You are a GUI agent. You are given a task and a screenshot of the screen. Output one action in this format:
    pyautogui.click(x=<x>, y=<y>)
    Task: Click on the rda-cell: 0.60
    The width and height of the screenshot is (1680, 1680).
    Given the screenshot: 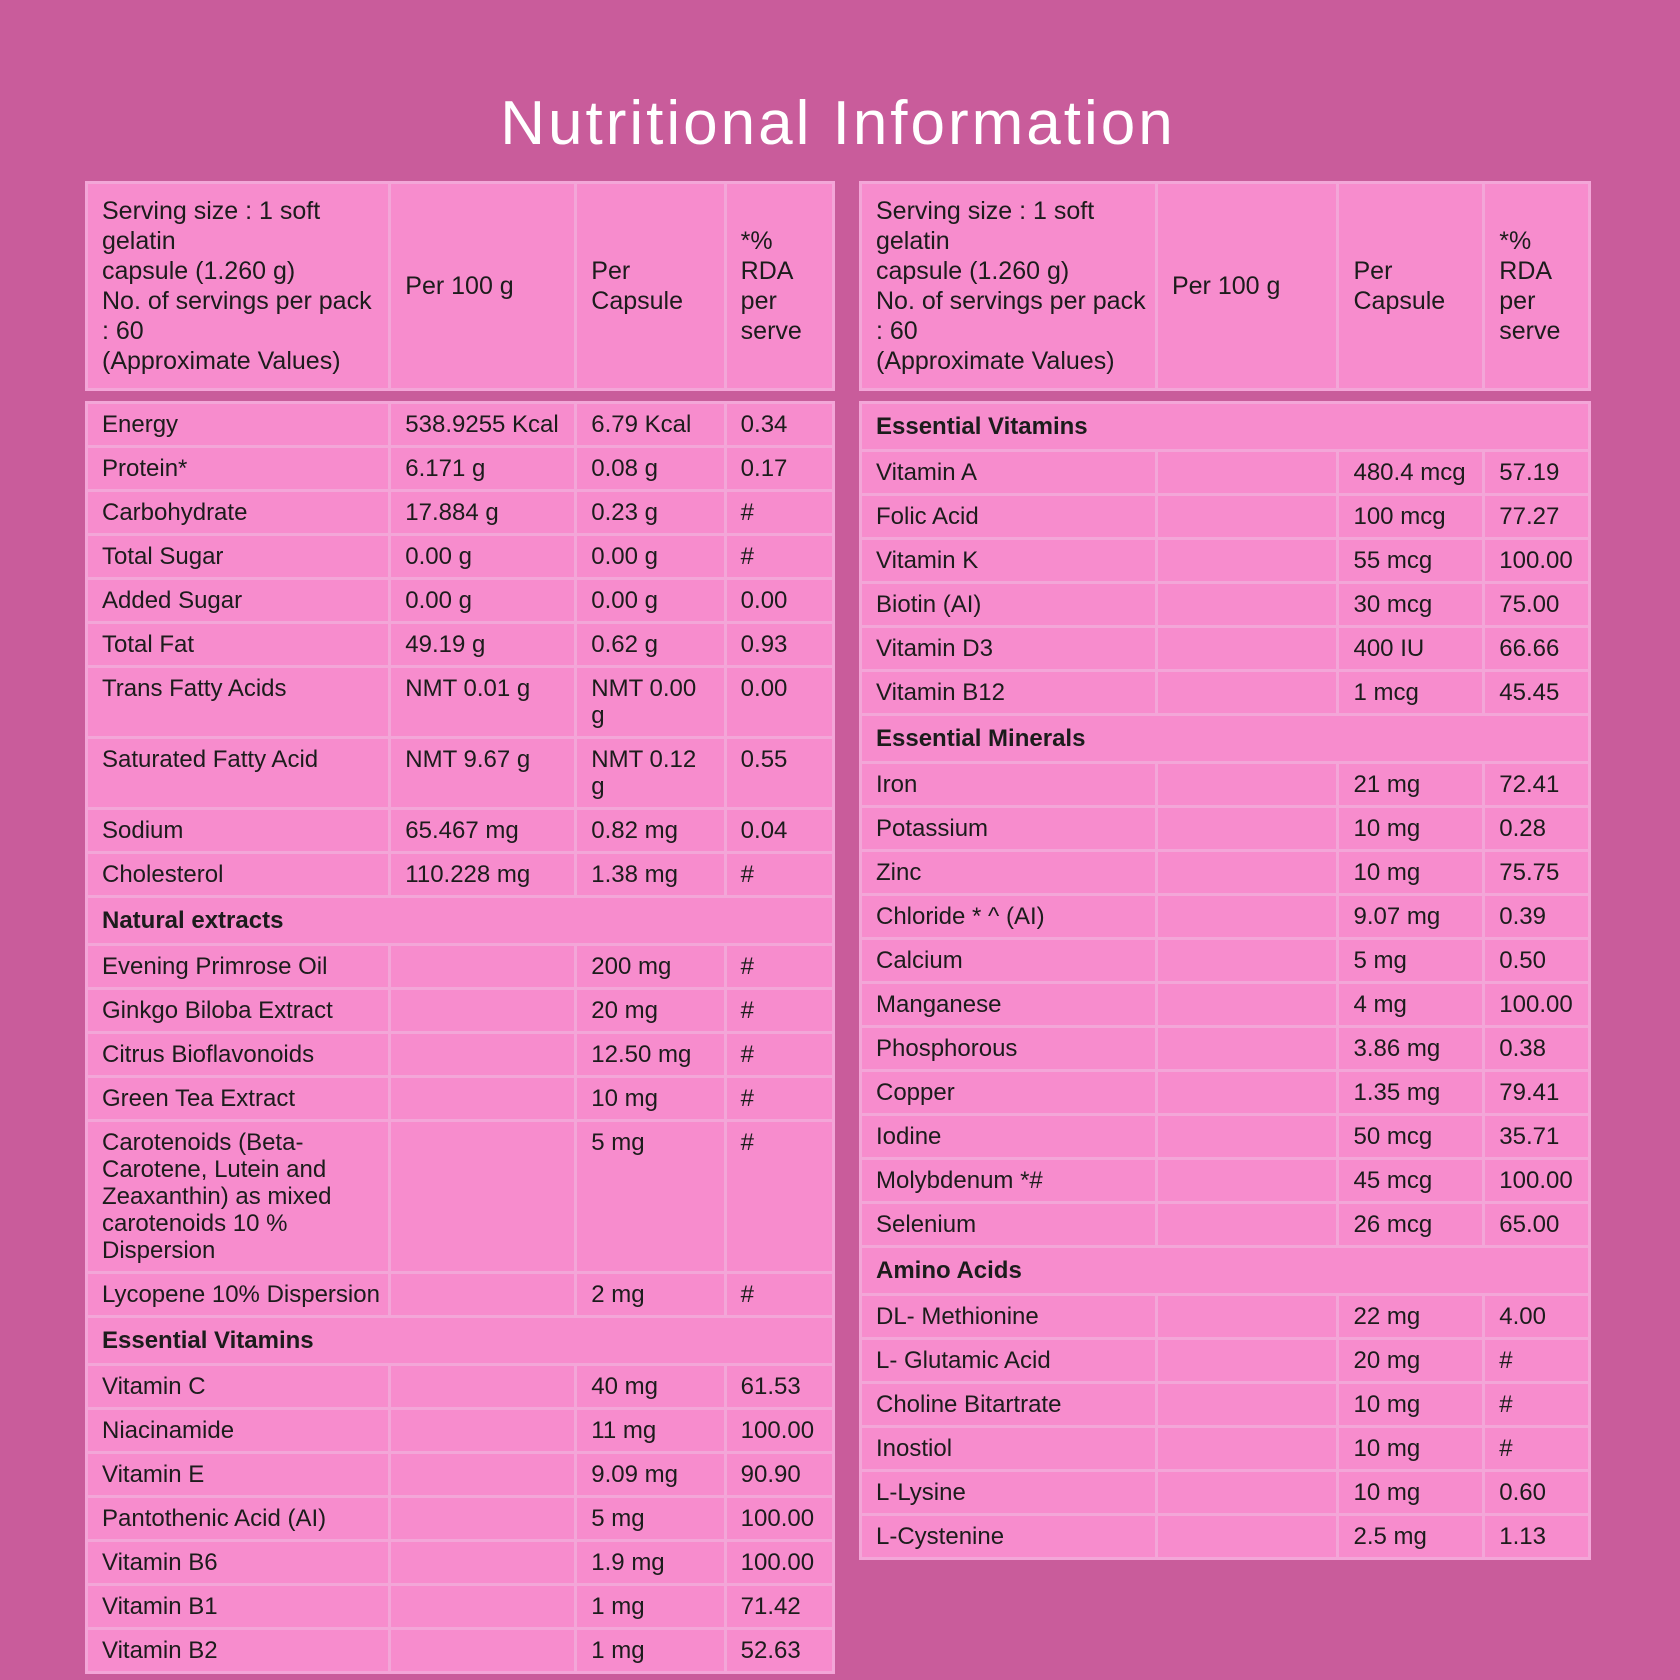 What is the action you would take?
    pyautogui.click(x=1536, y=1492)
    